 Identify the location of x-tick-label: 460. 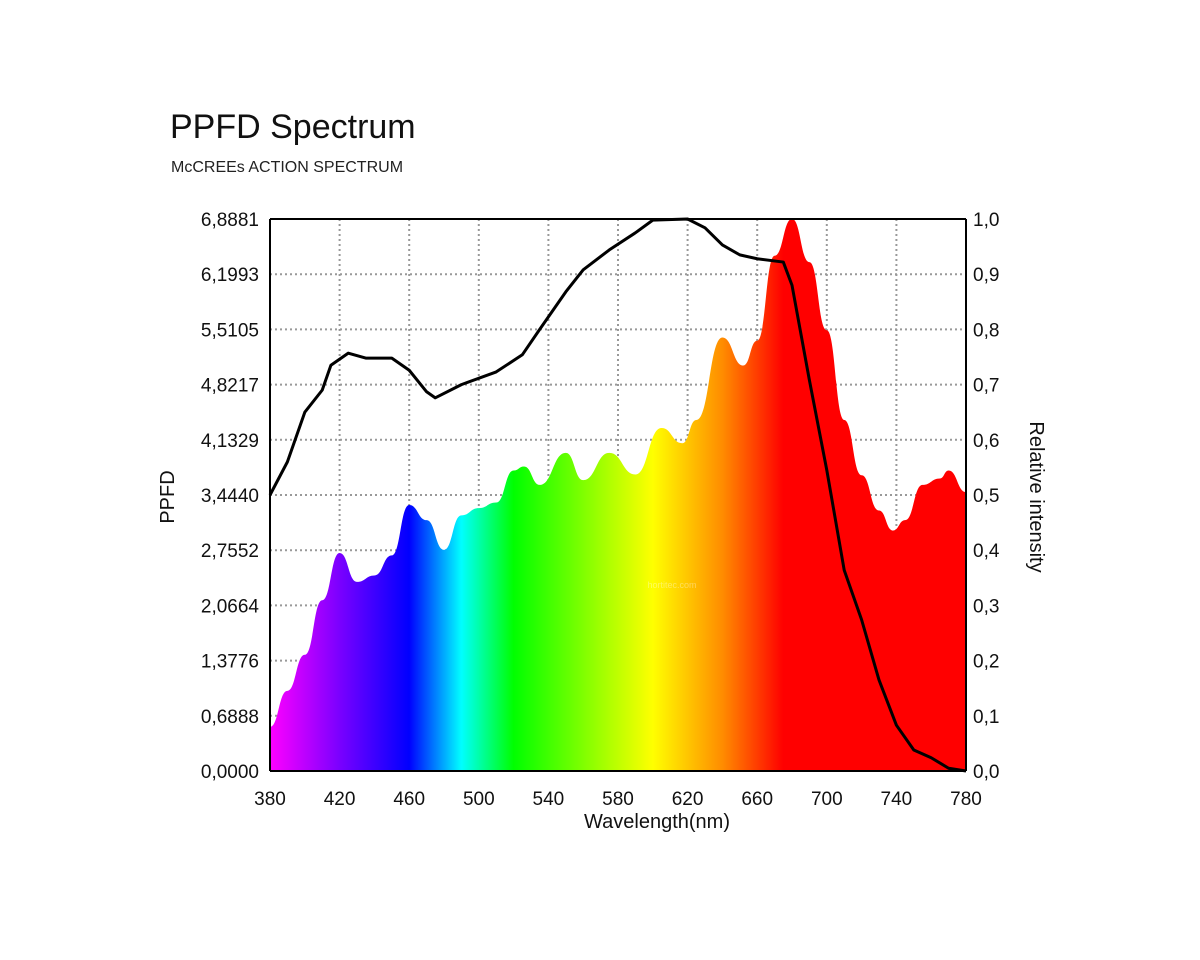
(409, 799).